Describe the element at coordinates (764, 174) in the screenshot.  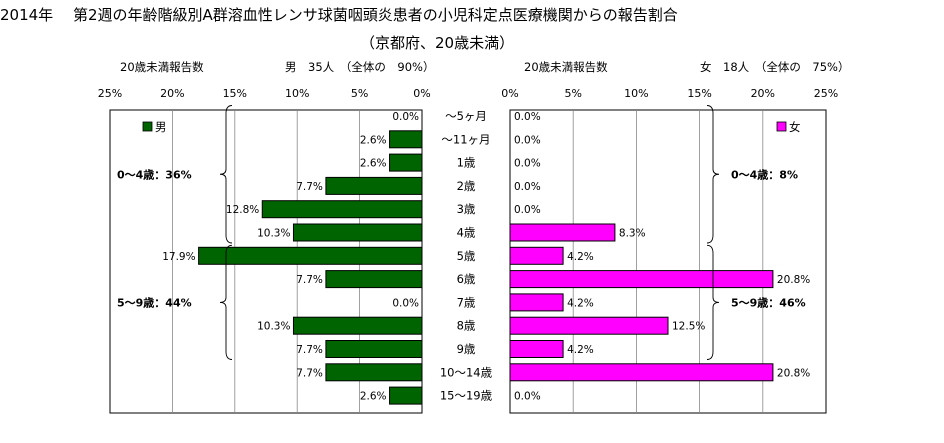
I see `female-group-label: 0～4歳：8%` at that location.